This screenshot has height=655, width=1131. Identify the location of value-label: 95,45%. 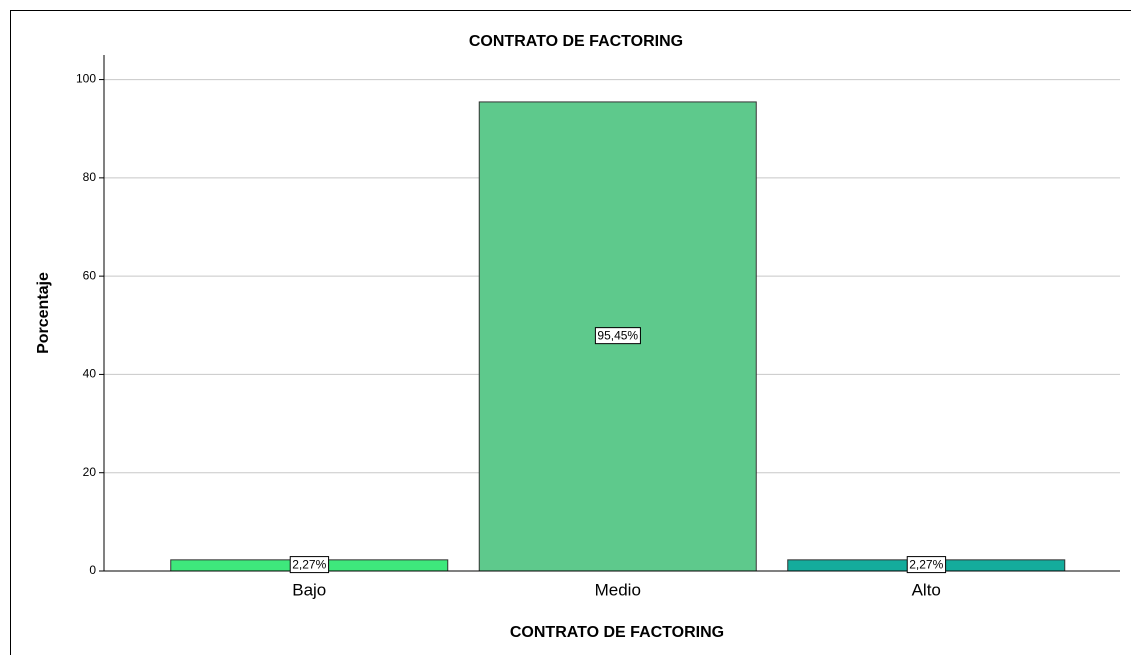
(617, 336).